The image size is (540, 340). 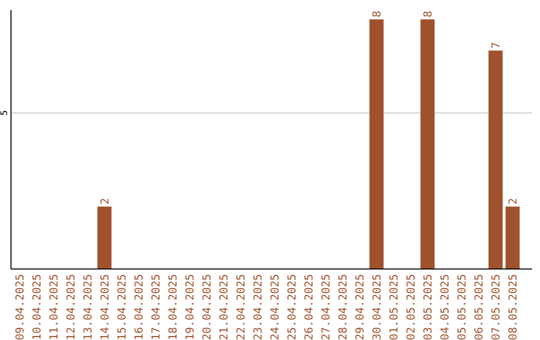 I want to click on x-tick-label: 04.05.2025, so click(x=445, y=307).